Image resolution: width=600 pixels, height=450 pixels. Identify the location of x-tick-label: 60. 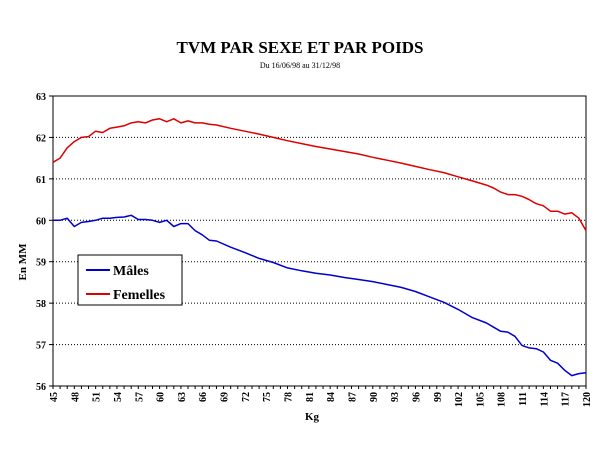
(161, 397).